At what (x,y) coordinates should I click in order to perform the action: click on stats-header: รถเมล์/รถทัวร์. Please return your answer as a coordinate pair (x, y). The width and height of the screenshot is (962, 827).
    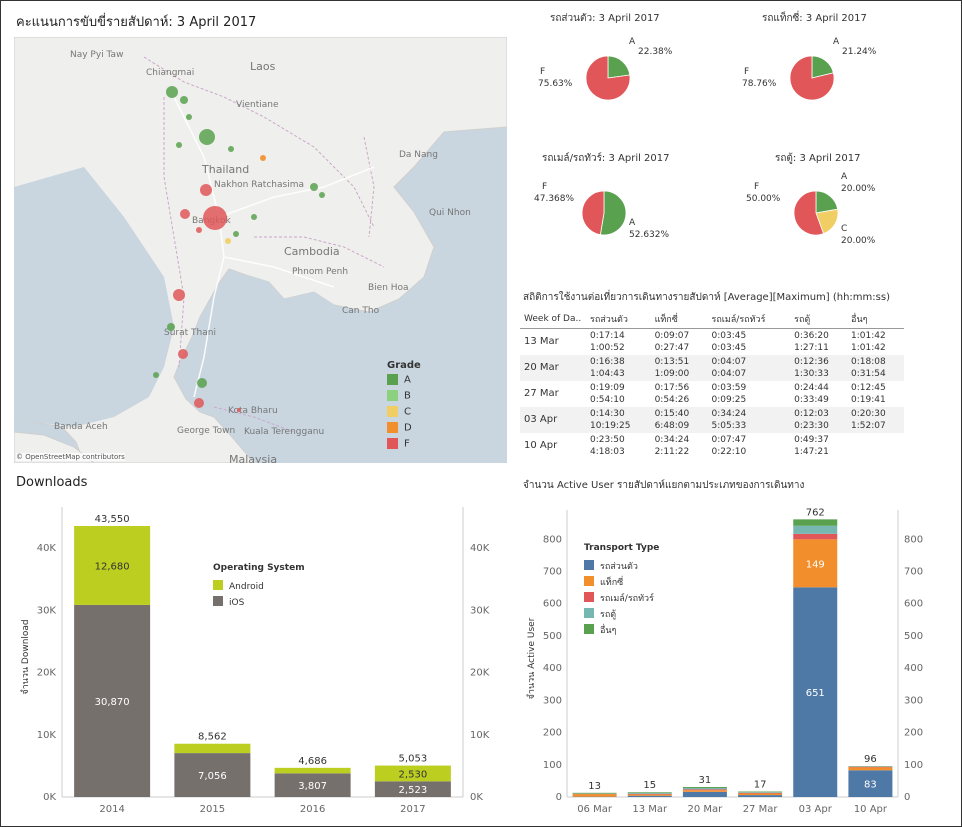
    Looking at the image, I should click on (749, 319).